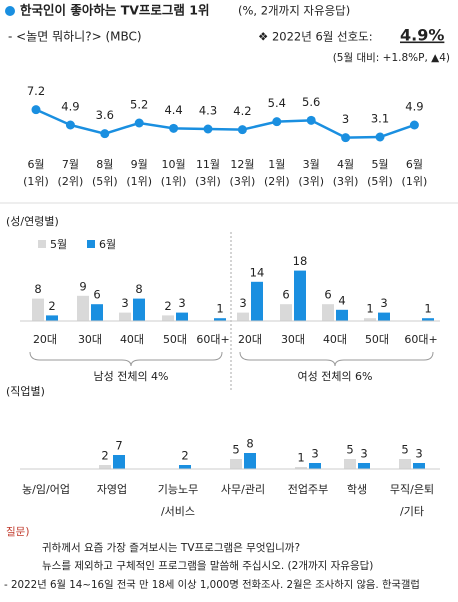 Image resolution: width=458 pixels, height=602 pixels. I want to click on legend-label: 5월, so click(58, 244).